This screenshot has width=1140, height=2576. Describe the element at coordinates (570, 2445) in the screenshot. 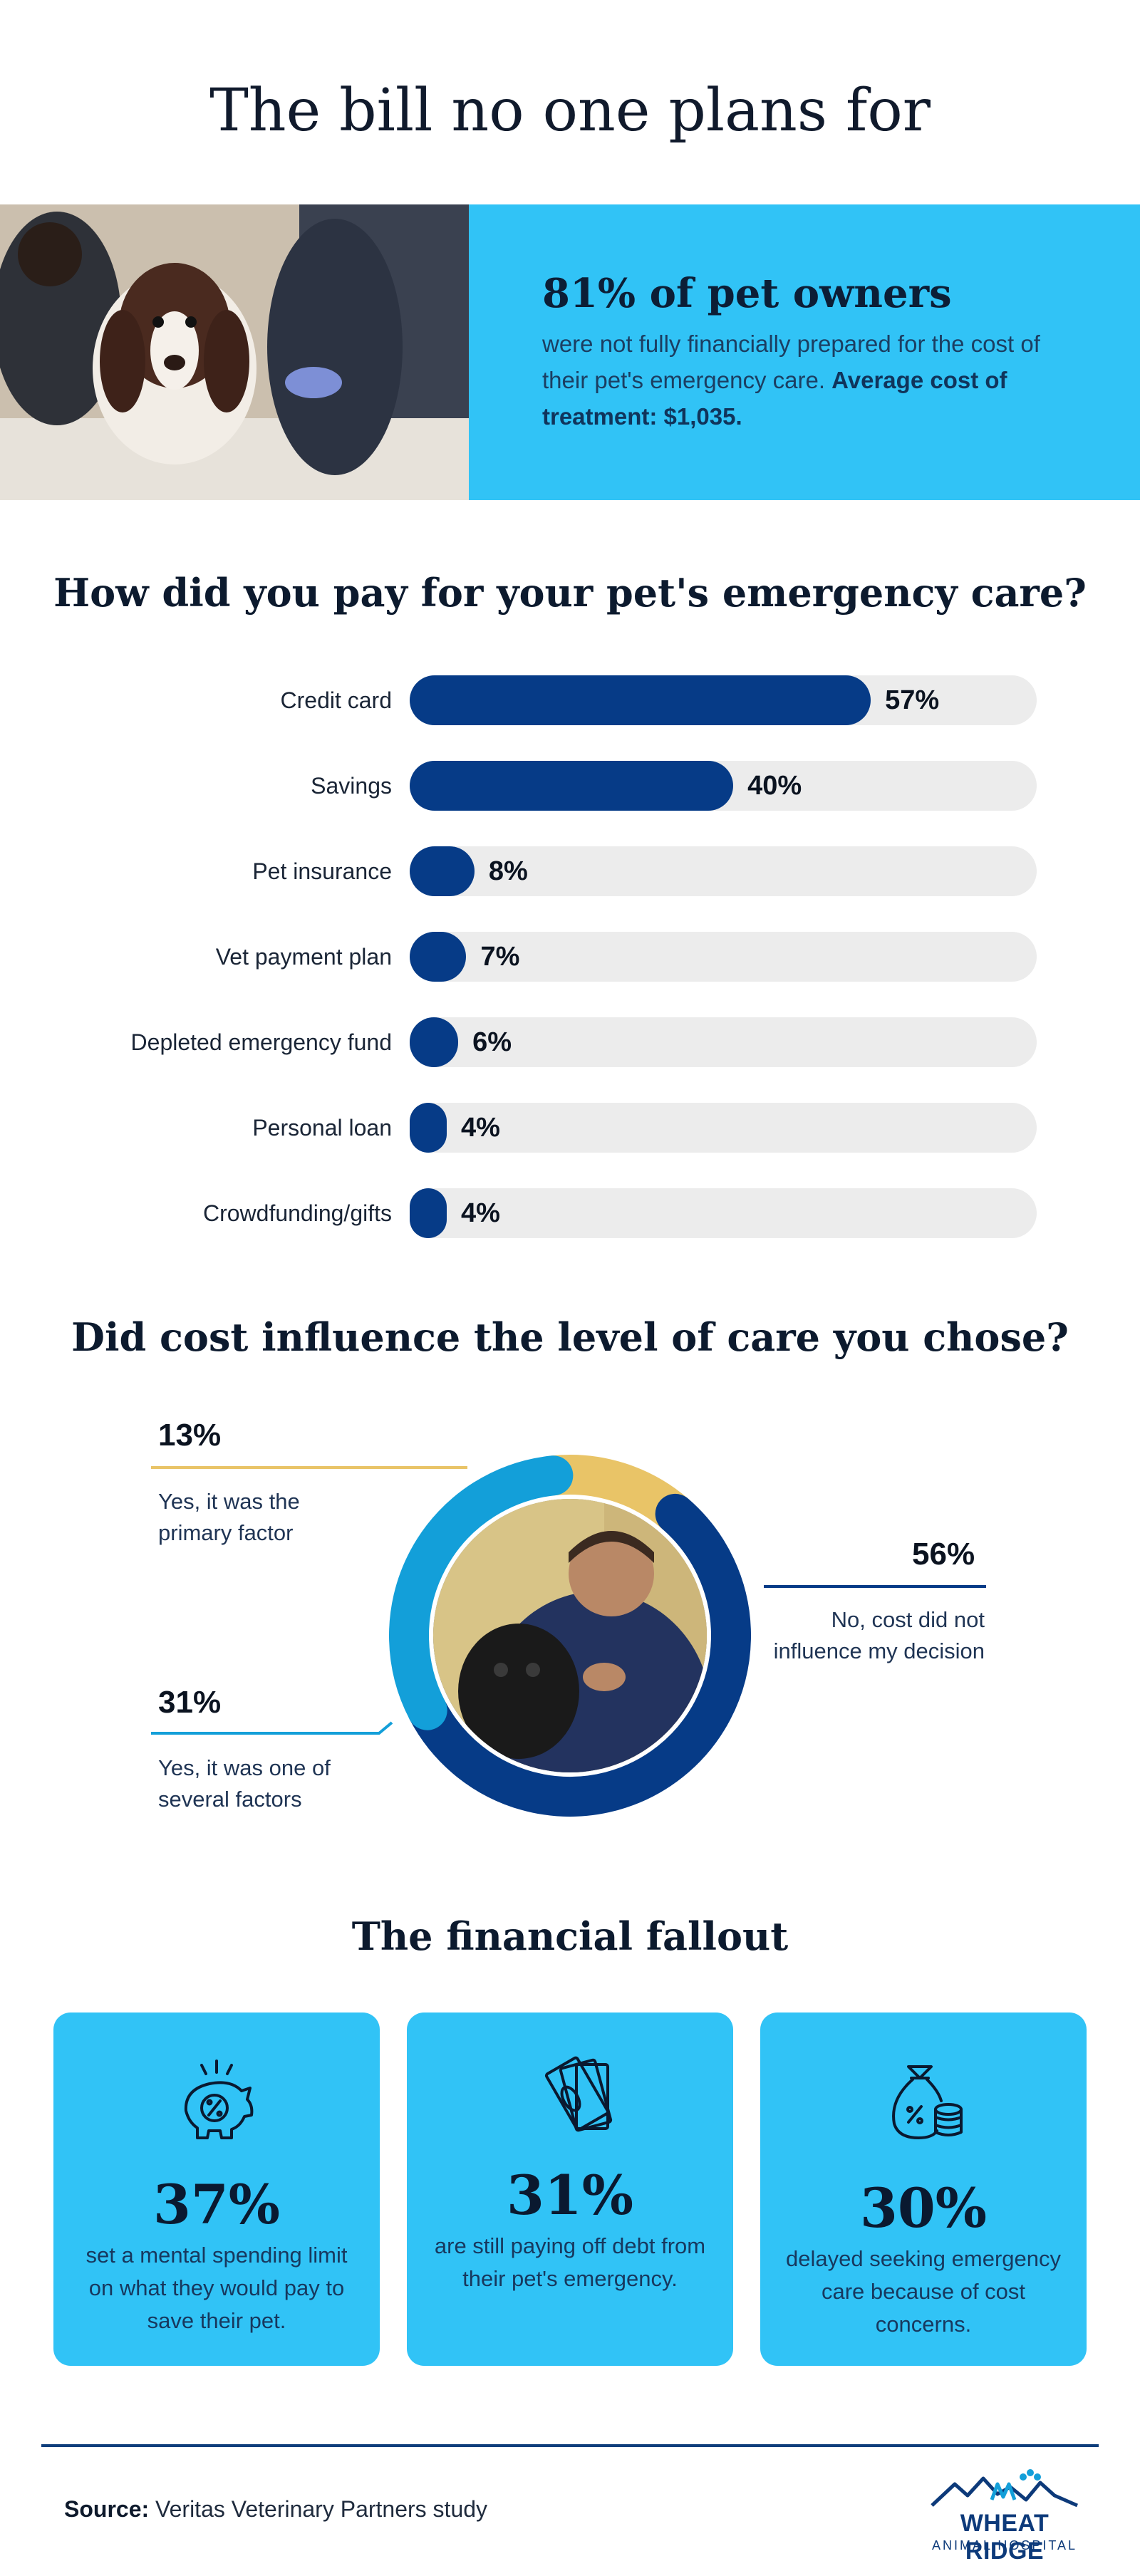

I see `footer-divider` at that location.